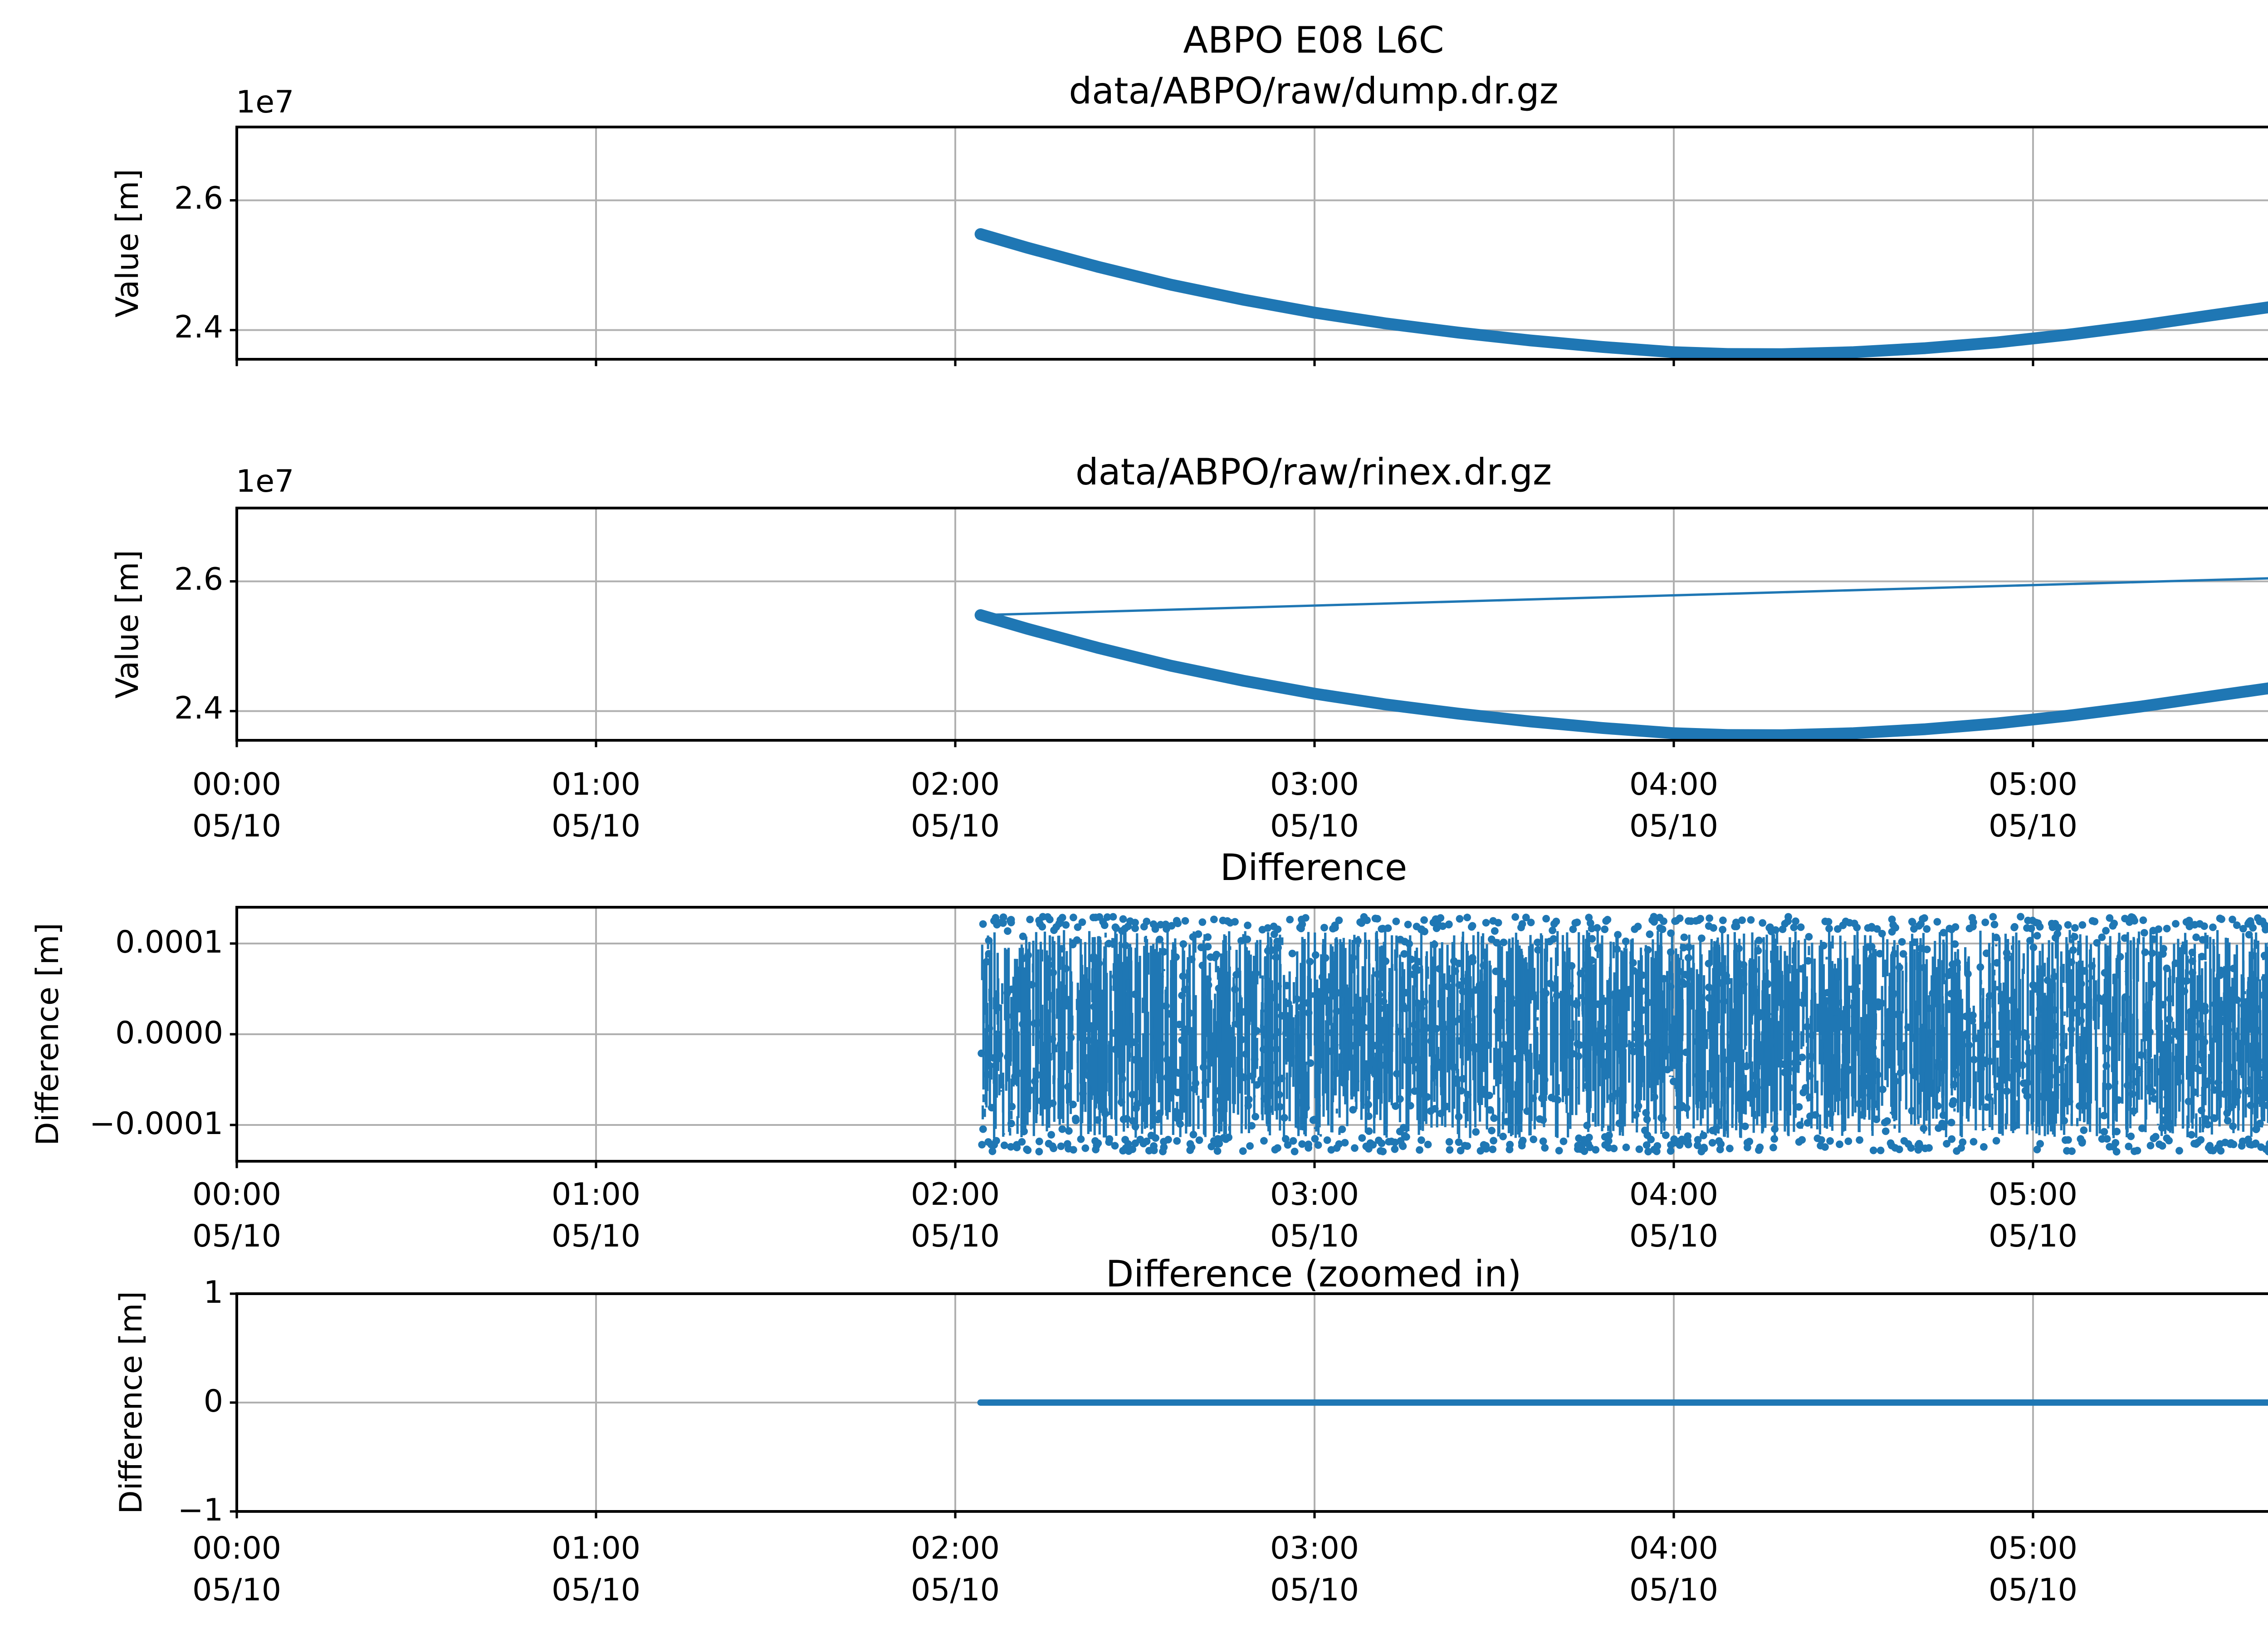 The height and width of the screenshot is (1633, 2268). I want to click on ytick-label-difference-zoomed-2: −1, so click(200, 1510).